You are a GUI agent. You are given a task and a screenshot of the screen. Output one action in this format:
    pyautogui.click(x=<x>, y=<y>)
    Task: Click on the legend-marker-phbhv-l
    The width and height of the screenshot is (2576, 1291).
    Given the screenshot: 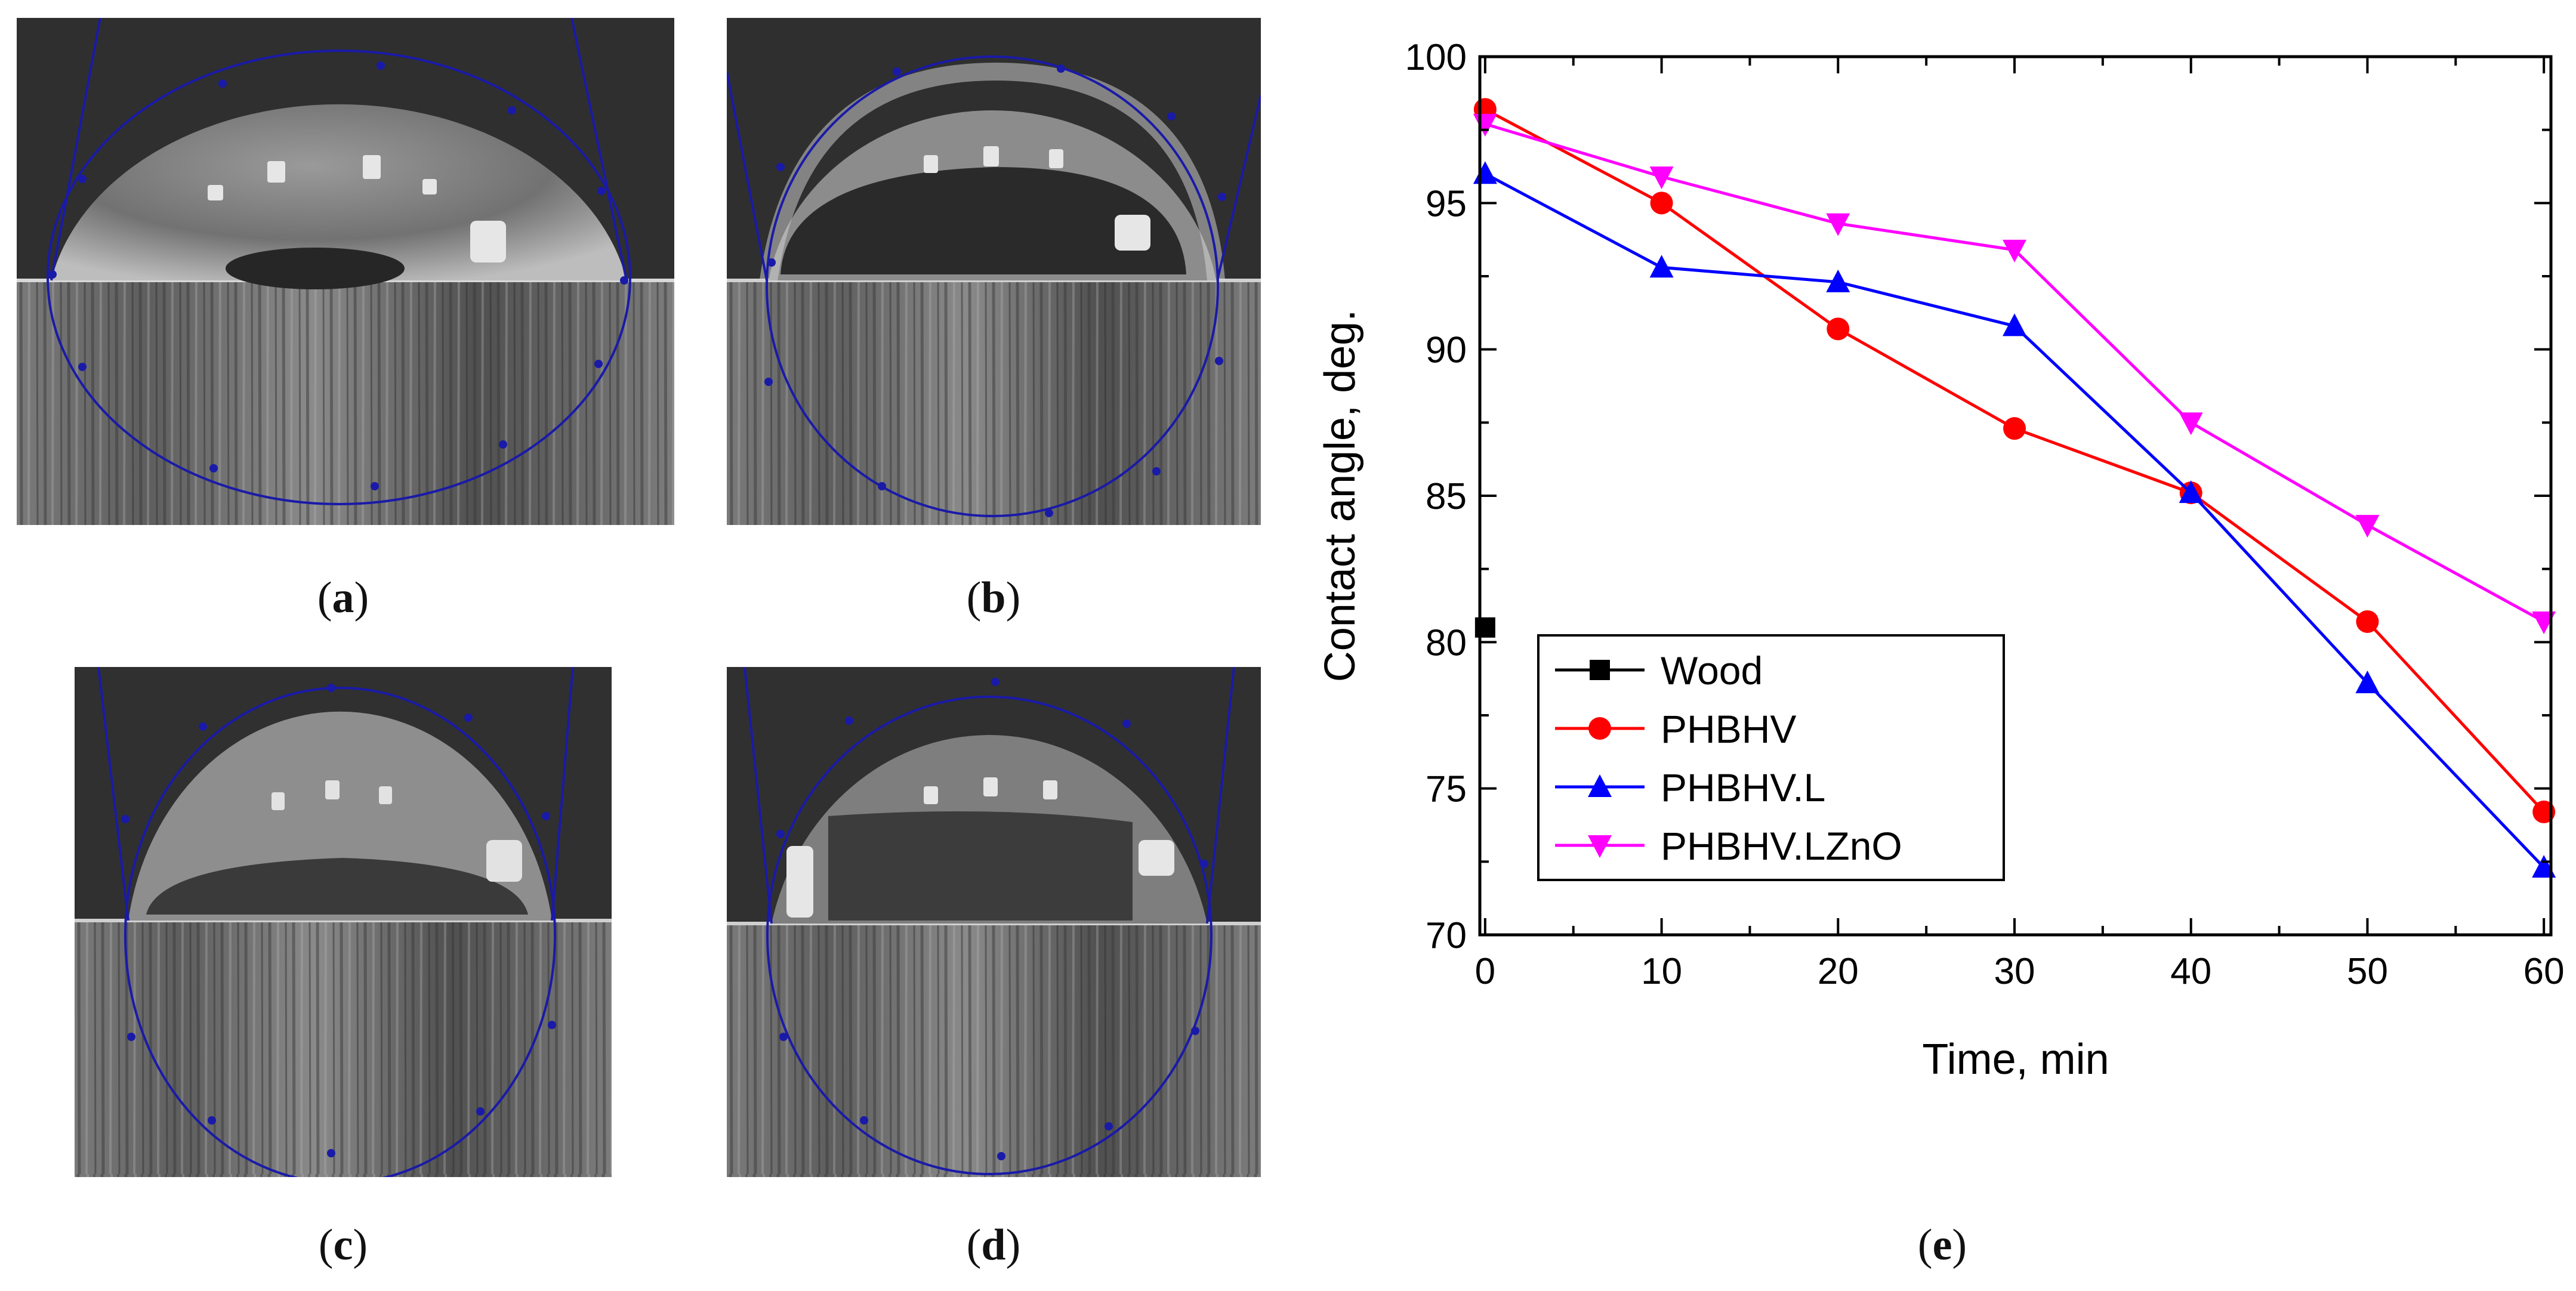 What is the action you would take?
    pyautogui.click(x=1600, y=785)
    